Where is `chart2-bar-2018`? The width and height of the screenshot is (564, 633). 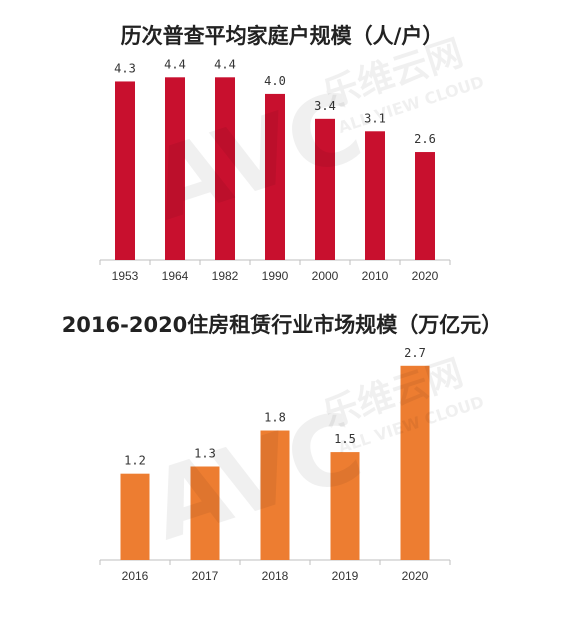
chart2-bar-2018 is located at coordinates (275, 495).